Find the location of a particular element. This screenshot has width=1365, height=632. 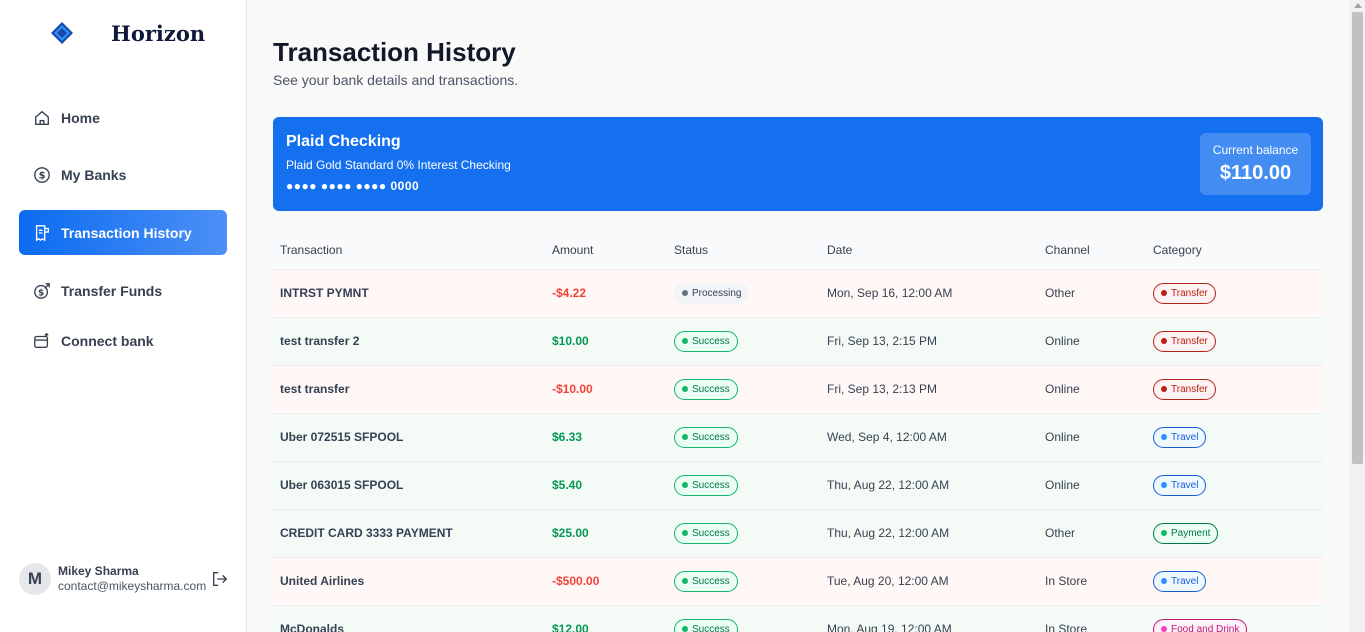

logo: Horizon is located at coordinates (127, 33).